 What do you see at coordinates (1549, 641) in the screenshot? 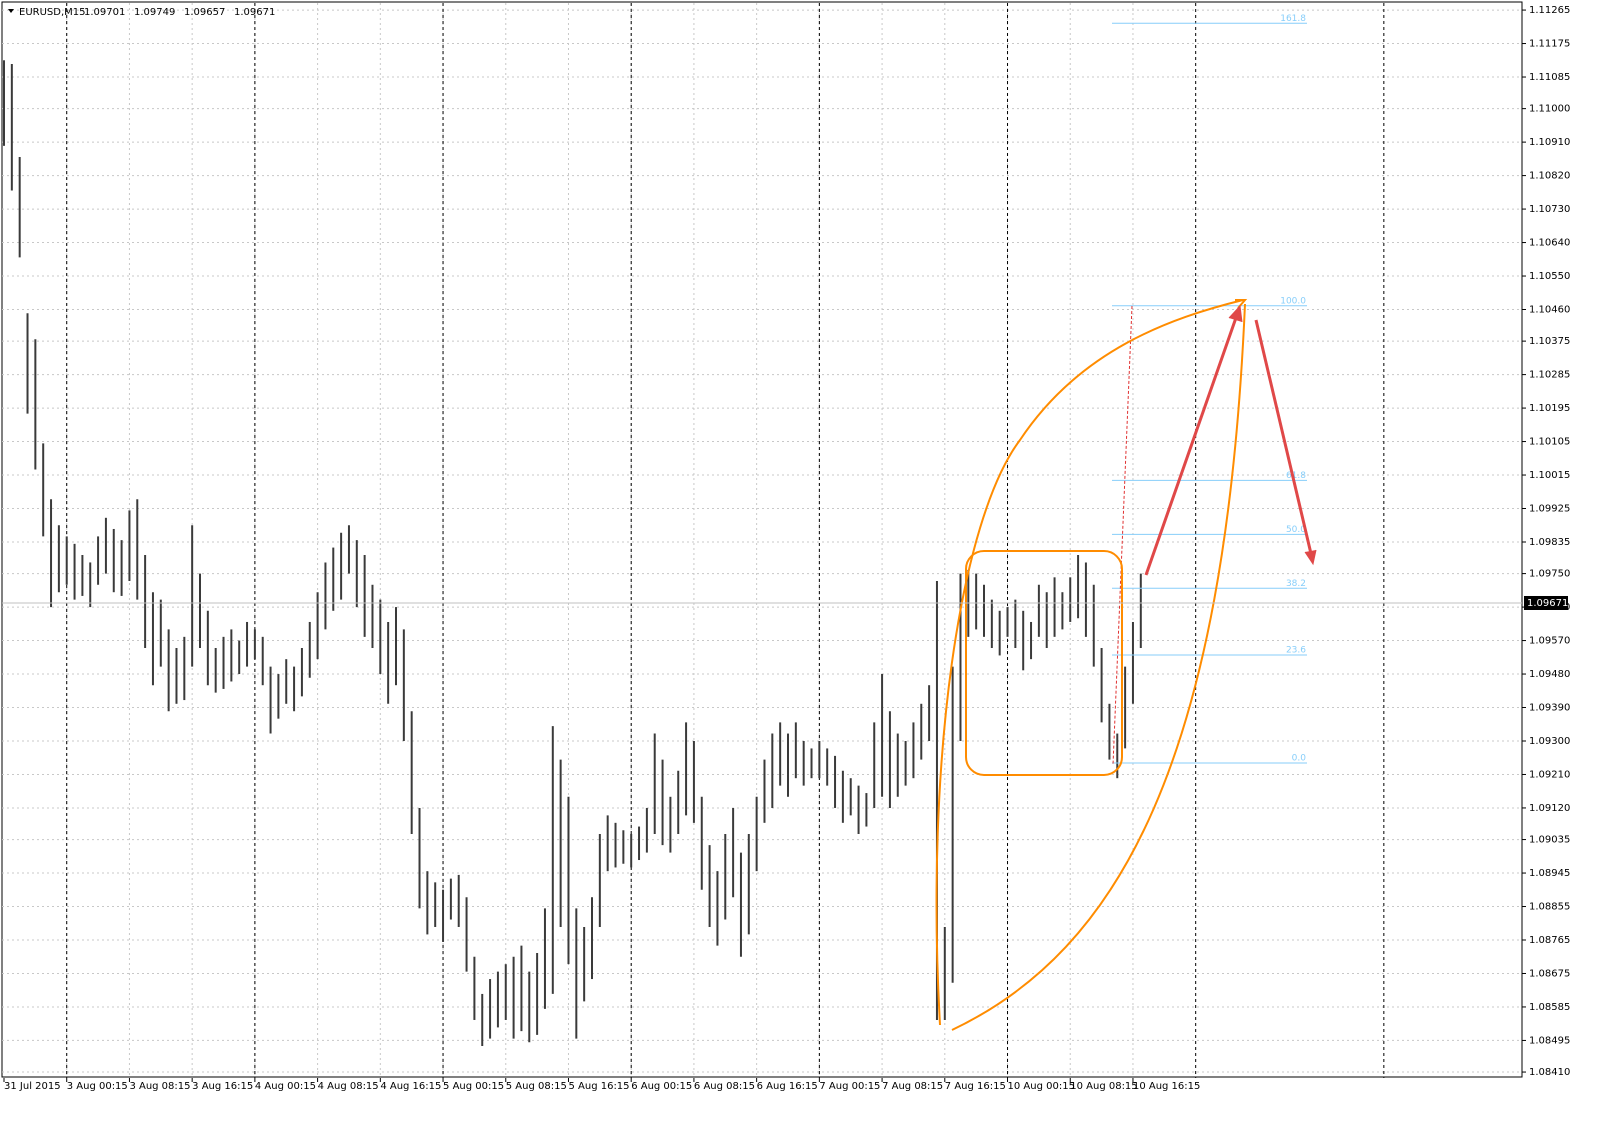
I see `y-tick-label: 1.09570` at bounding box center [1549, 641].